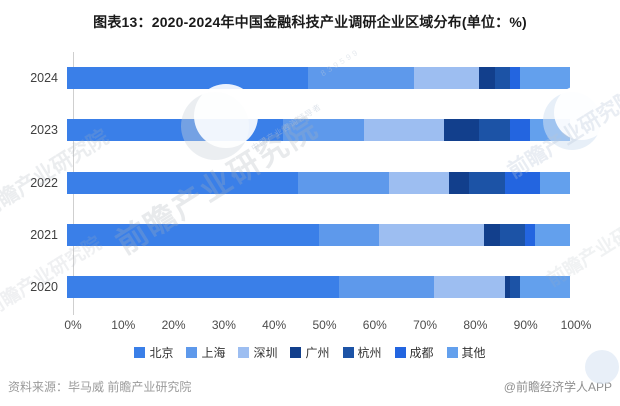  I want to click on y-axis-label: 2024, so click(44, 78).